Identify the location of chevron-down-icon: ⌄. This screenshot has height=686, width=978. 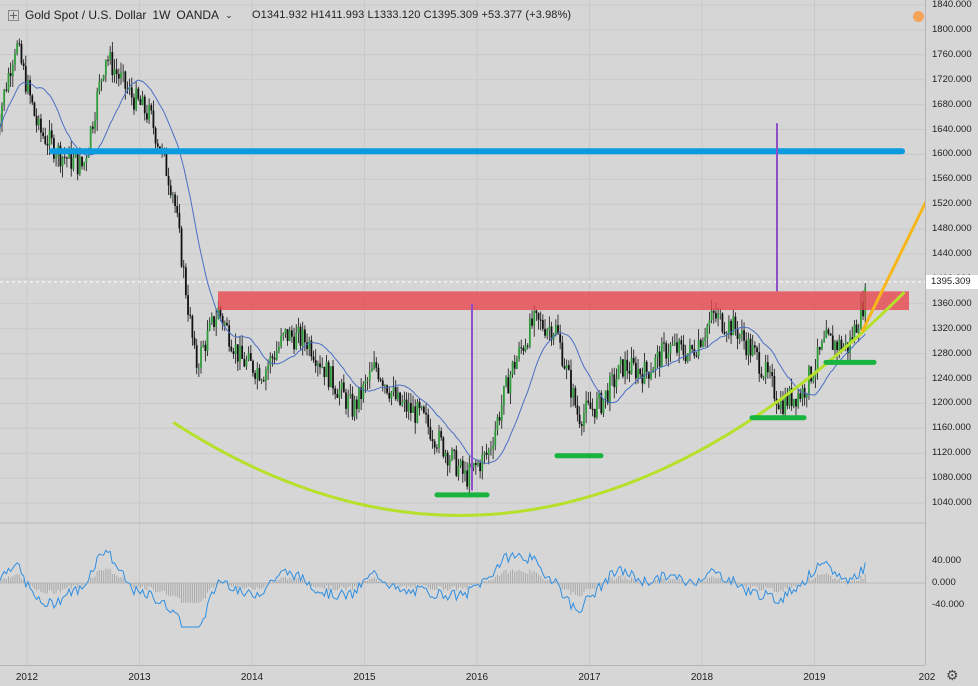
(229, 14).